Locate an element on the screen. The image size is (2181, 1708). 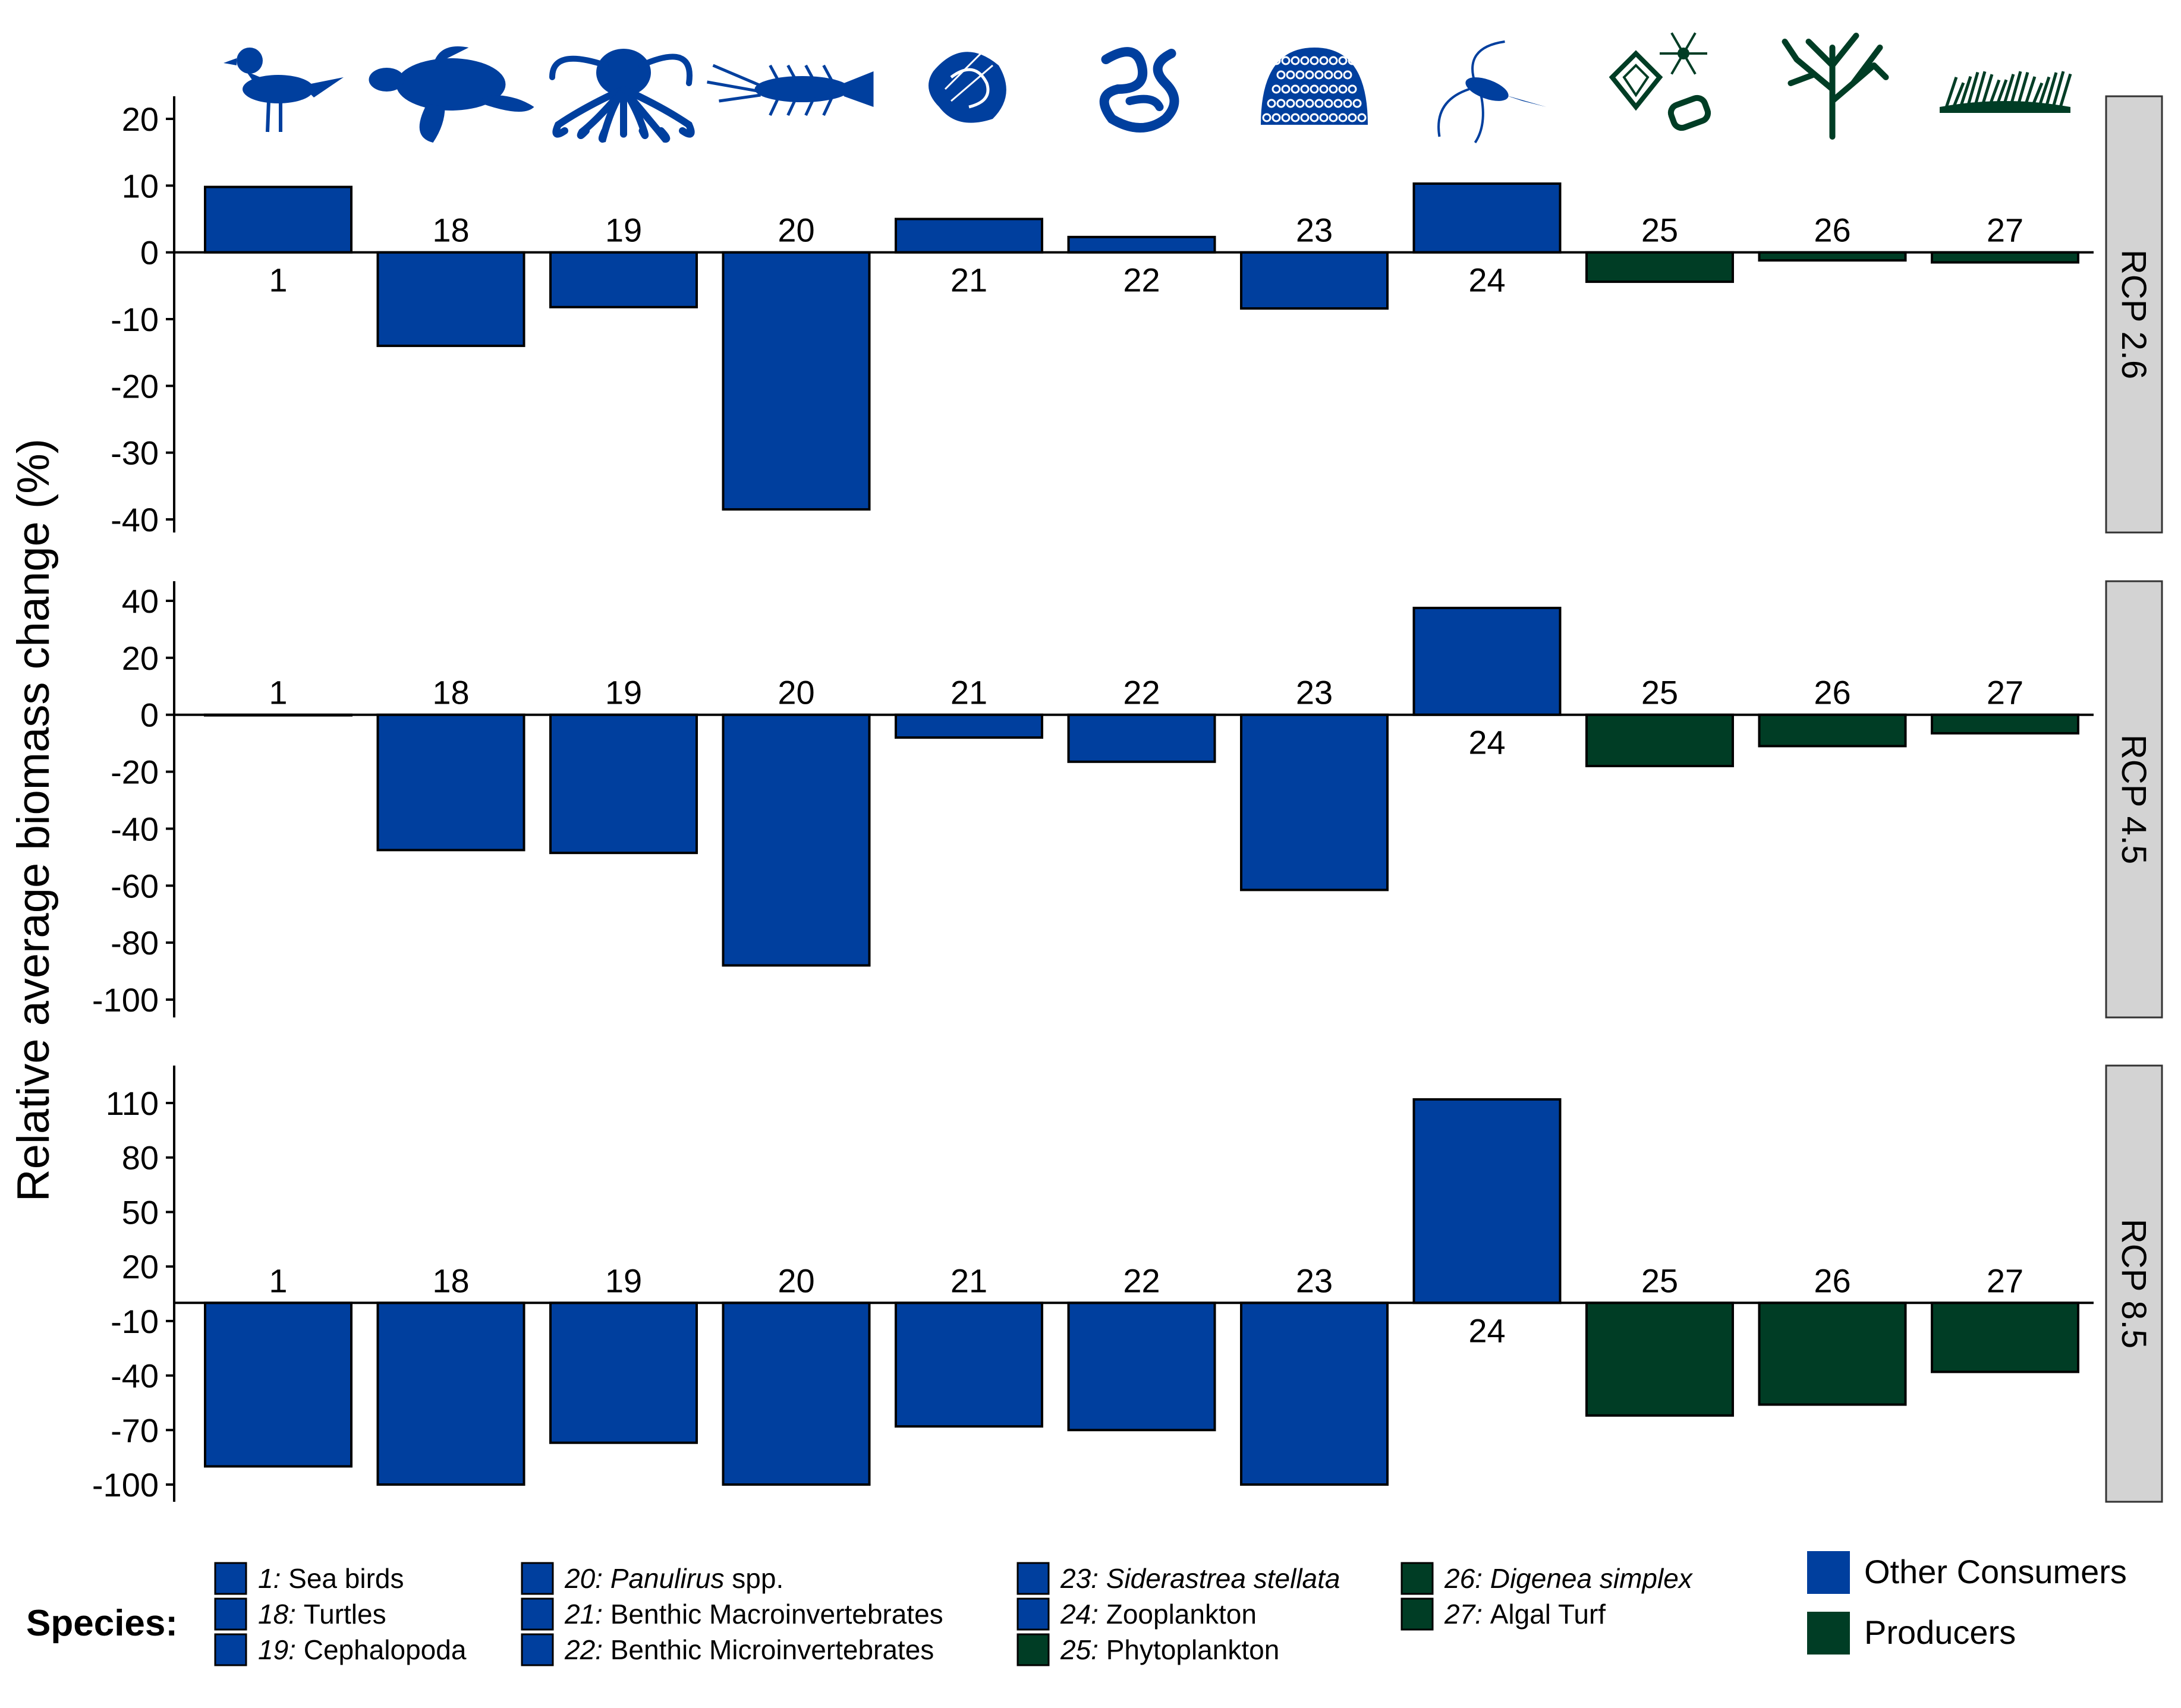
zooplankton-icon is located at coordinates (1492, 92).